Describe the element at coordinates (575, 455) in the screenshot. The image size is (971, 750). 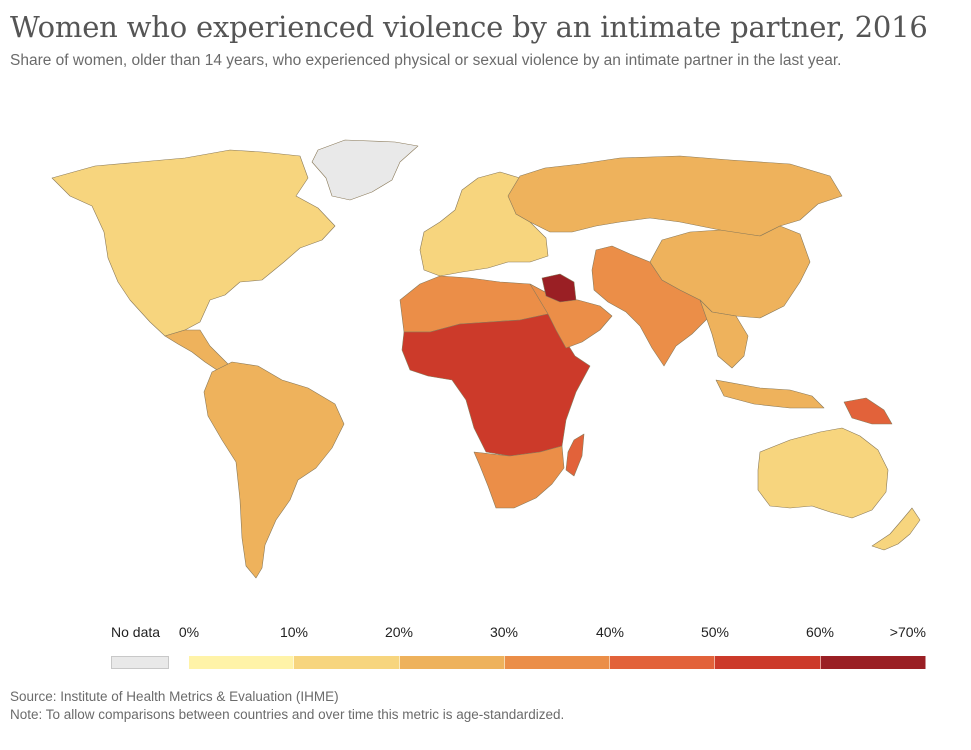
I see `region-madagascar` at that location.